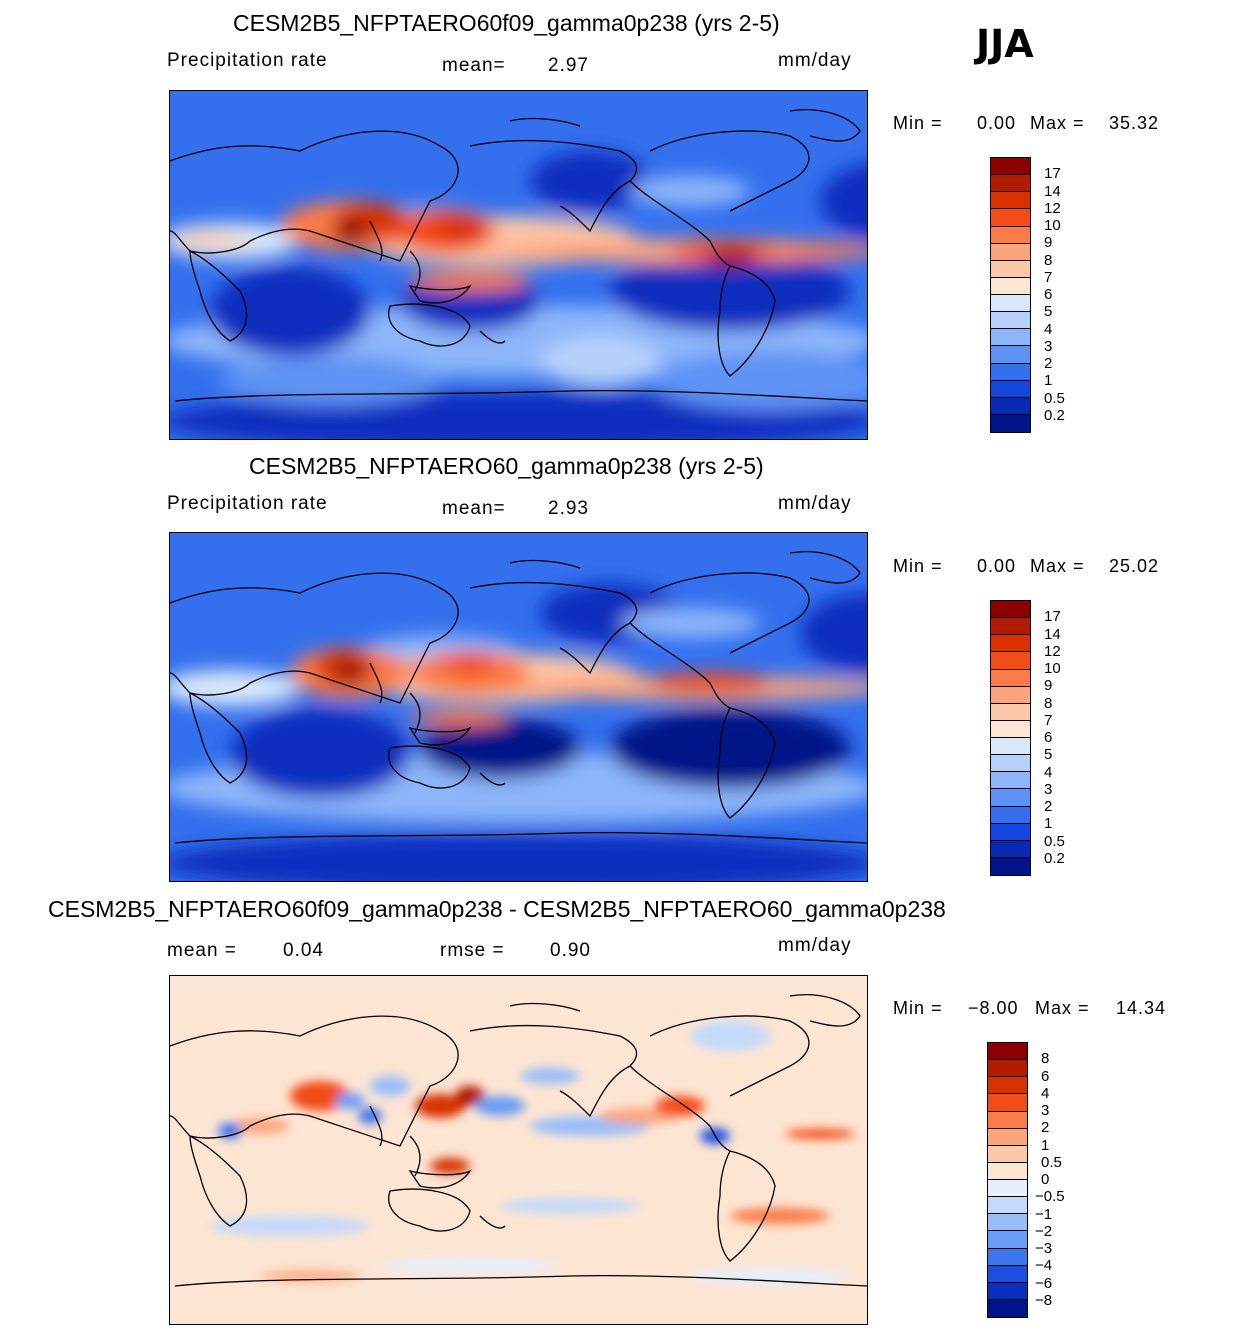 The width and height of the screenshot is (1256, 1338). Describe the element at coordinates (1048, 686) in the screenshot. I see `colorbar-tick-label: 9` at that location.